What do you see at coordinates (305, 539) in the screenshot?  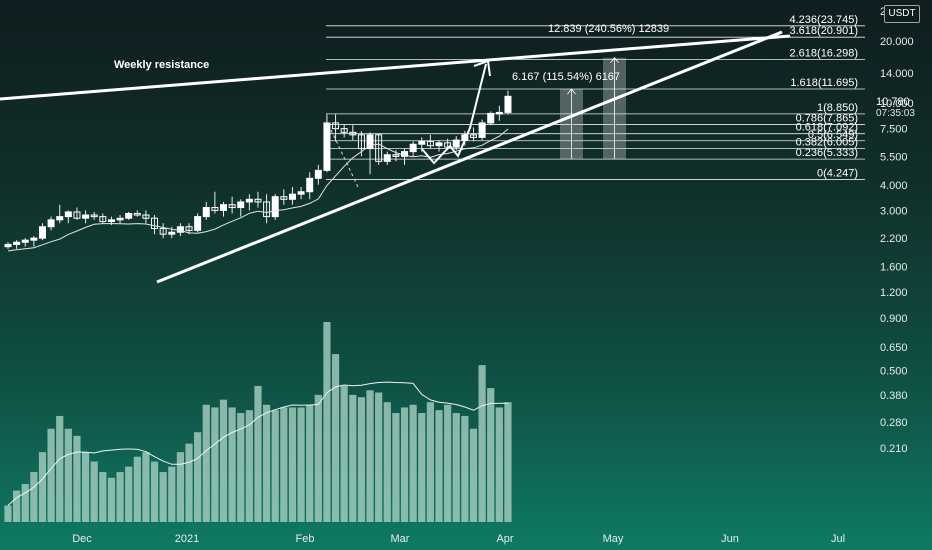 I see `x-tick-label: Feb` at bounding box center [305, 539].